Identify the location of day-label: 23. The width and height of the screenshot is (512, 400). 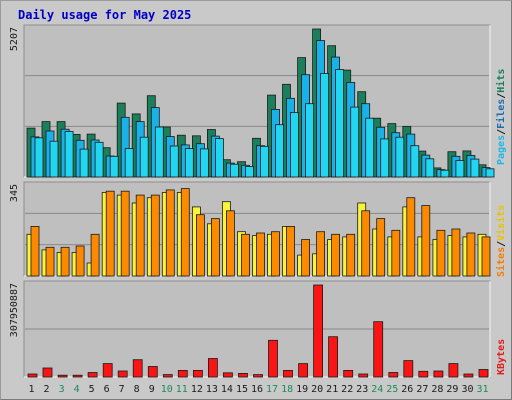
(362, 389).